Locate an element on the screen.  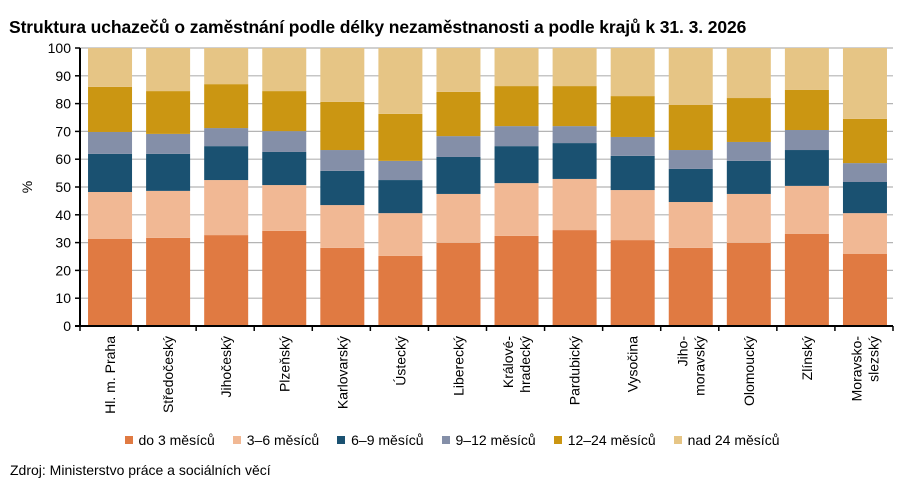
x-tick-label: Jihočeský is located at coordinates (226, 366).